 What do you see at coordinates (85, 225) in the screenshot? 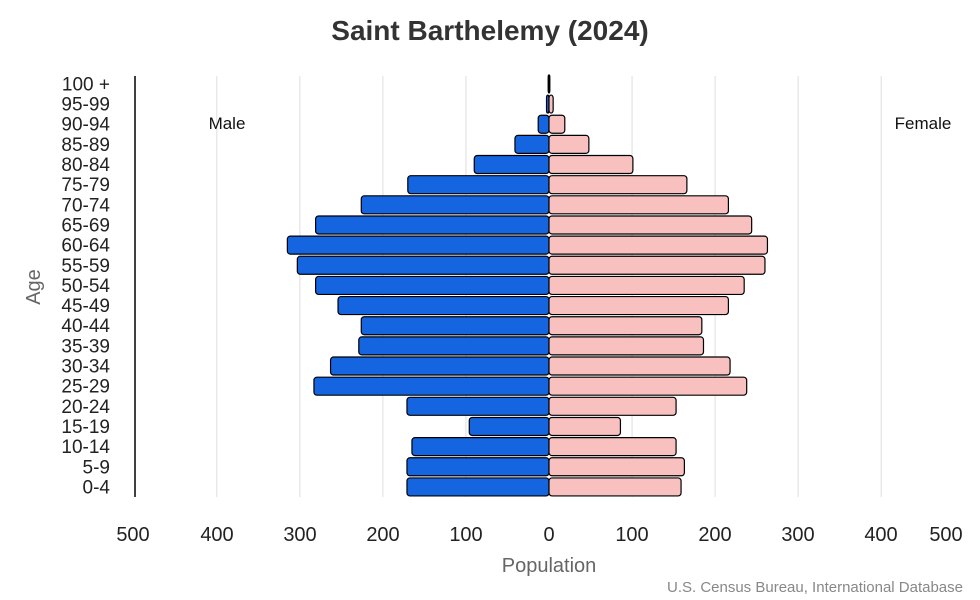
I see `age-tick-label: 65-69` at bounding box center [85, 225].